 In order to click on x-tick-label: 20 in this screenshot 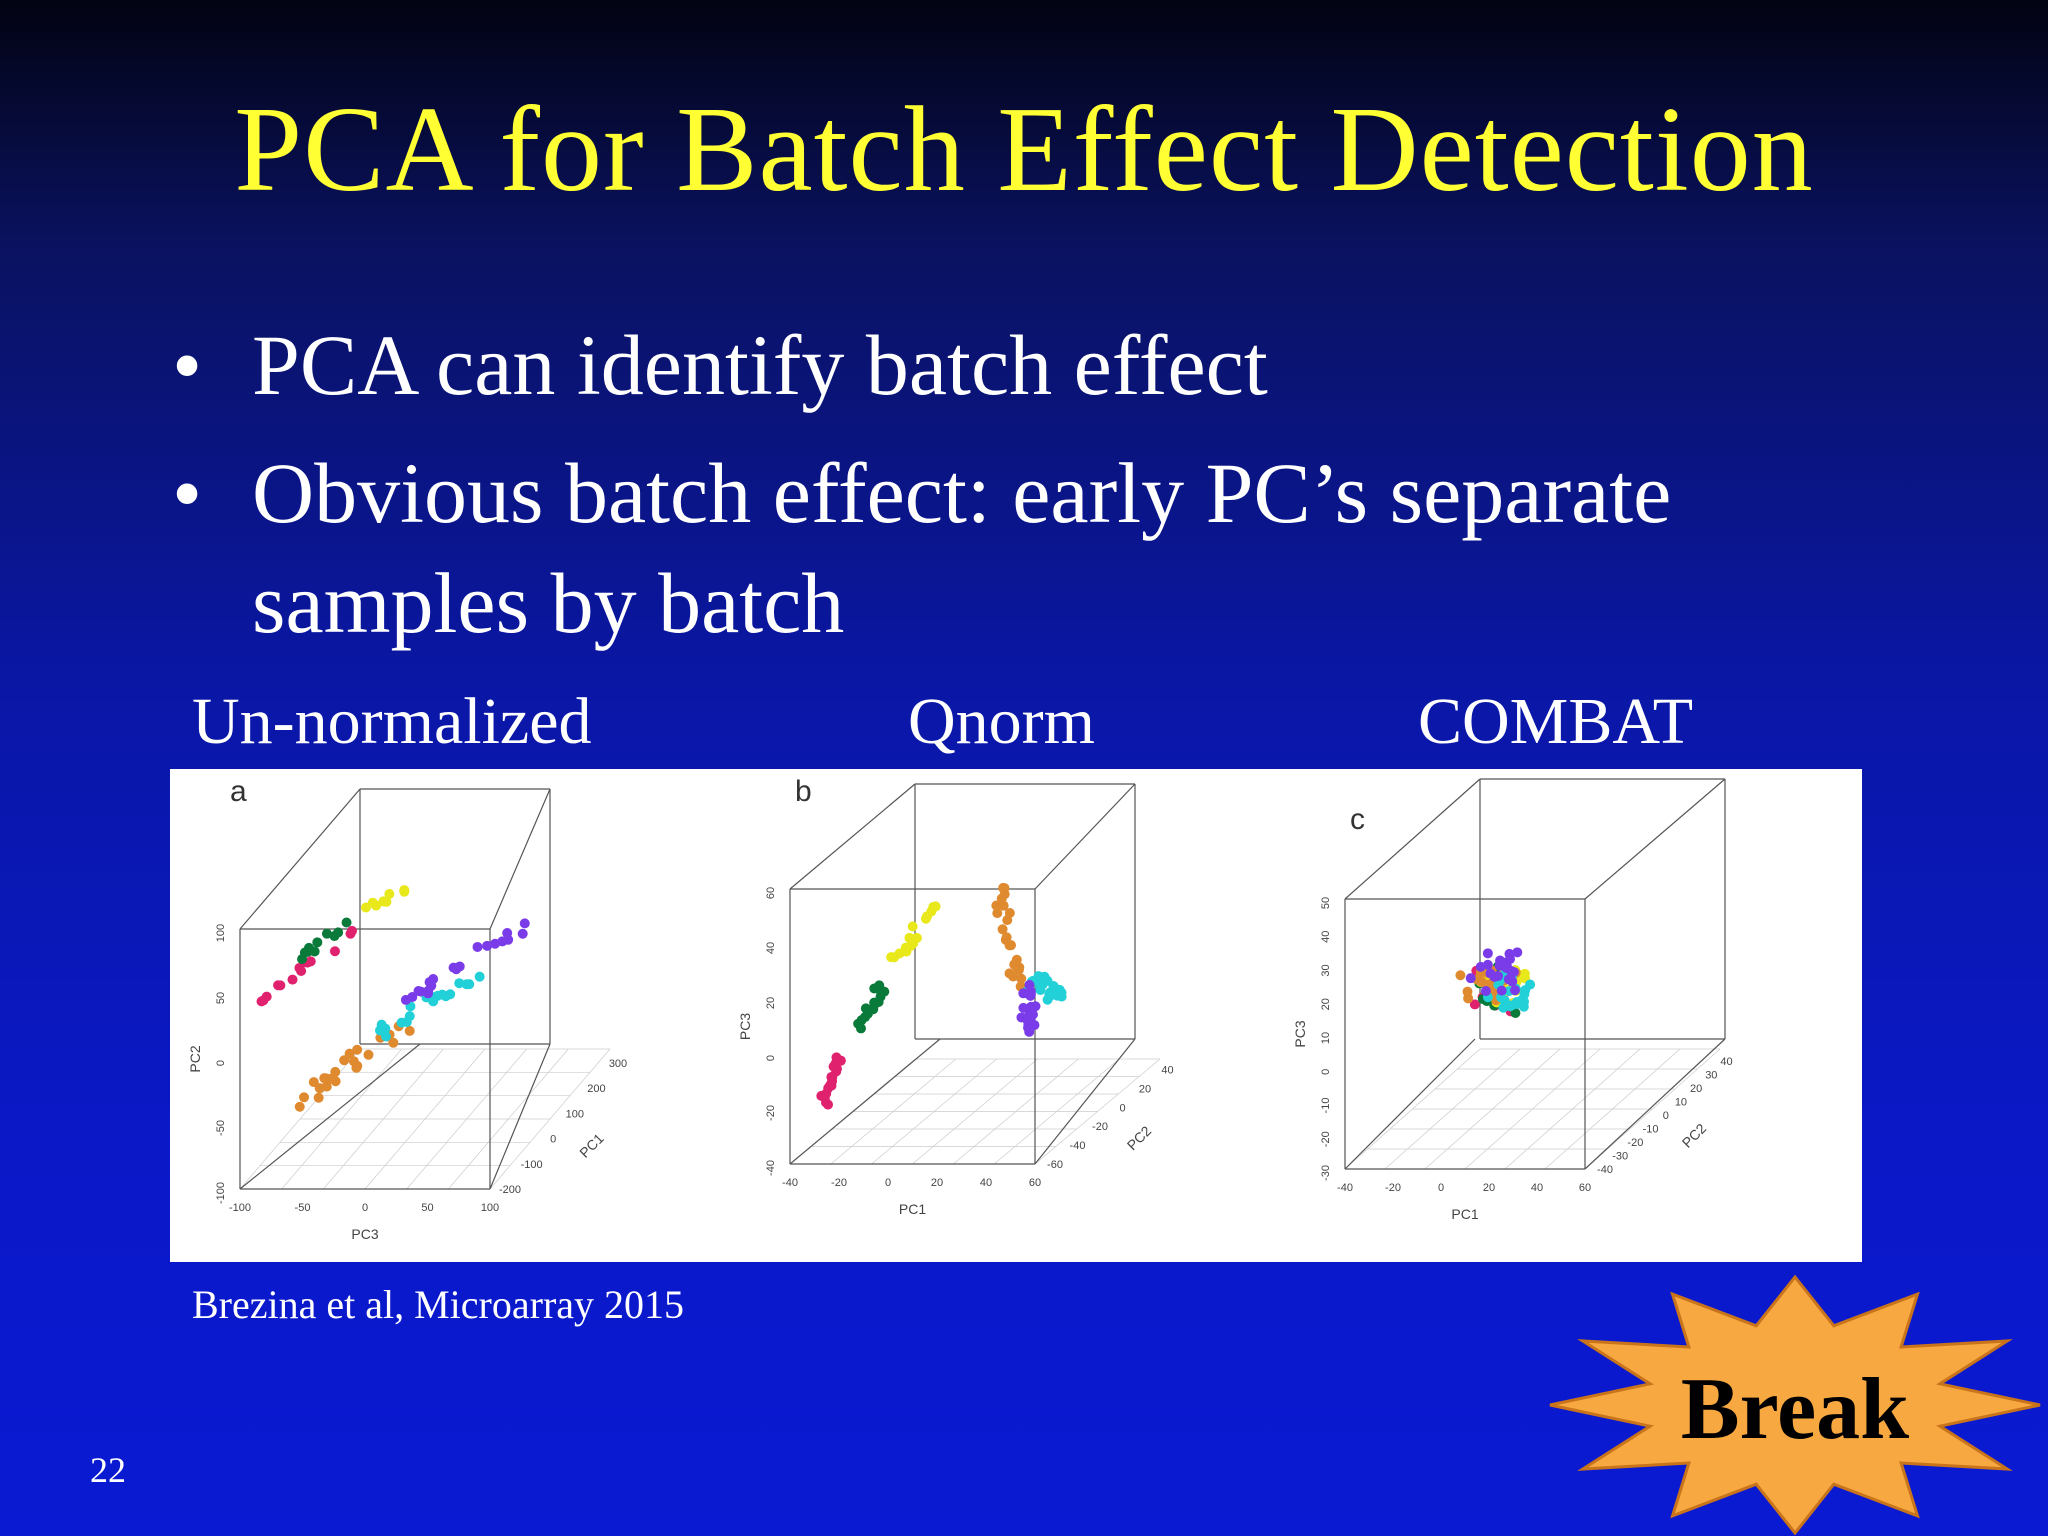, I will do `click(1489, 1188)`.